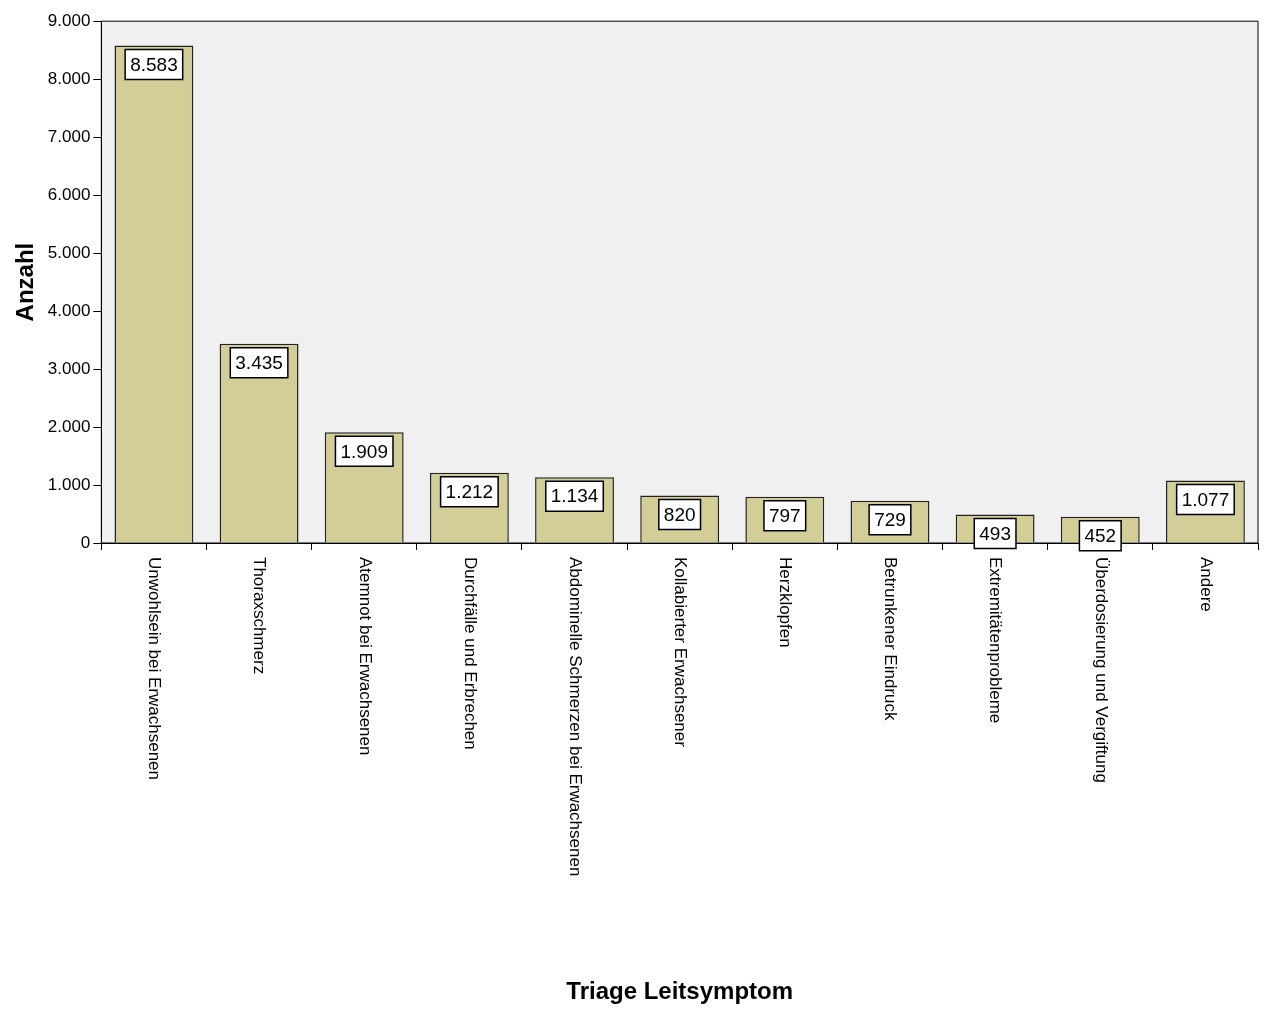 This screenshot has width=1268, height=1019. I want to click on x-axis-title: Triage Leitsymptom, so click(680, 991).